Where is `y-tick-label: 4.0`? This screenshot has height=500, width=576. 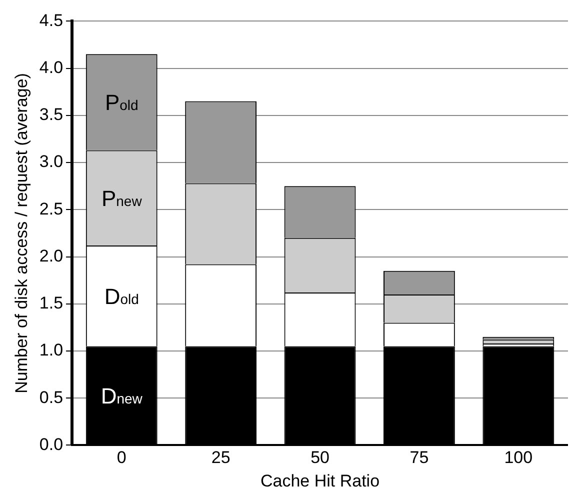 y-tick-label: 4.0 is located at coordinates (51, 67).